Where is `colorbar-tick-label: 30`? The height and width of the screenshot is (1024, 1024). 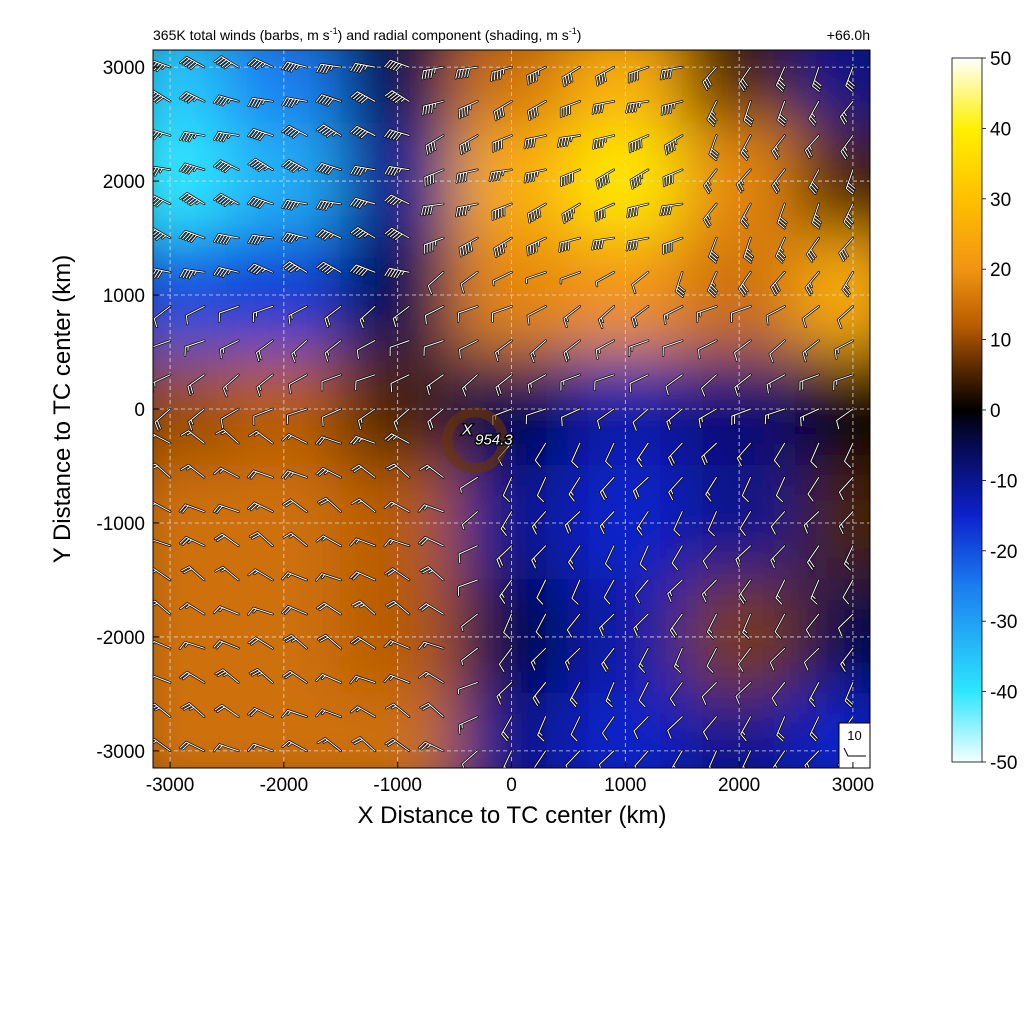 colorbar-tick-label: 30 is located at coordinates (1000, 200).